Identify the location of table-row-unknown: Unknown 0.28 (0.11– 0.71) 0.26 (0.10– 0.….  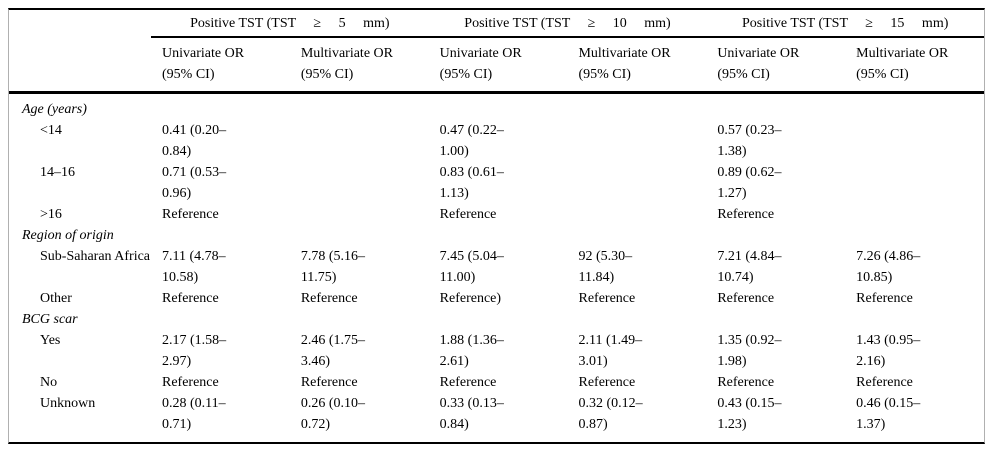
(496, 414).